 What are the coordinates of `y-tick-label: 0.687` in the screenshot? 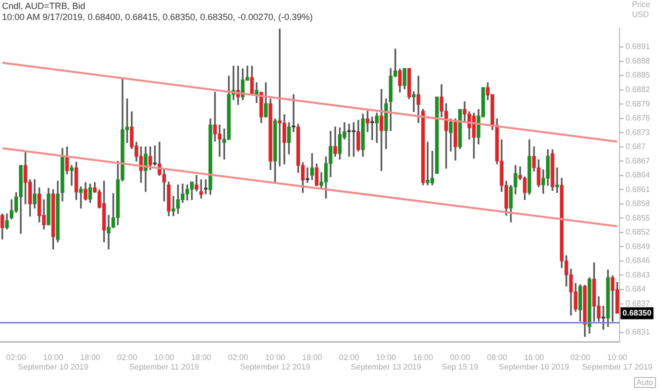 It's located at (636, 147).